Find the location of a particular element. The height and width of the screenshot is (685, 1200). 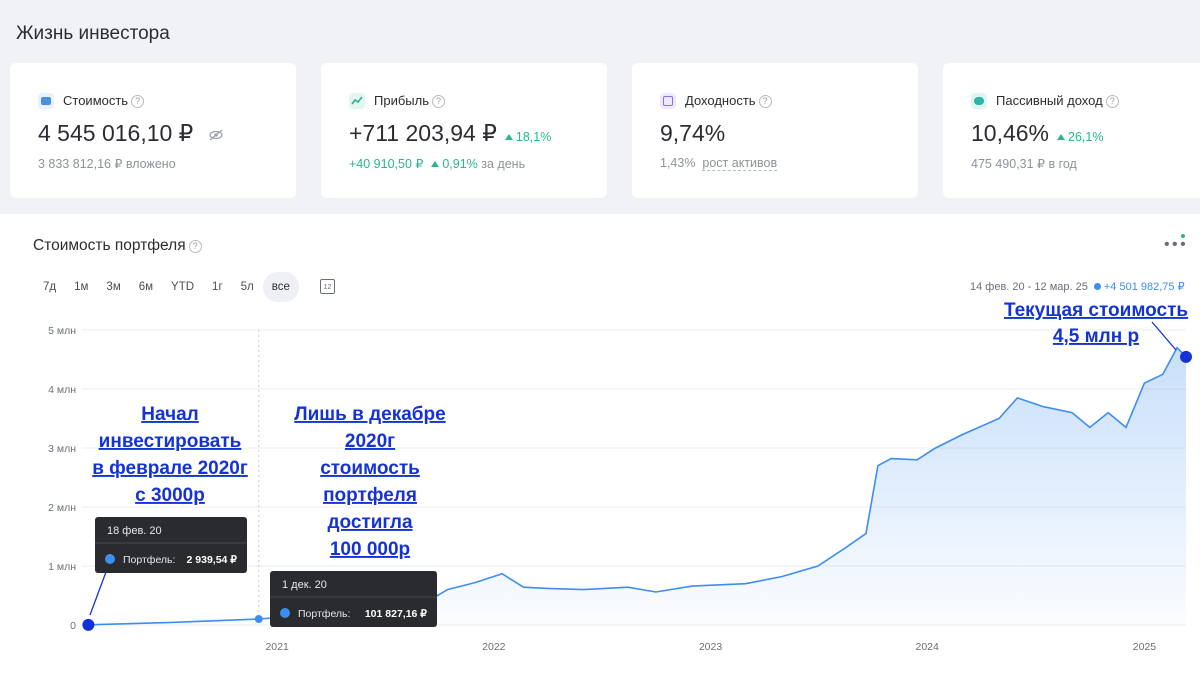

date-range: 14 фев. 20 - 12 мар. 25 is located at coordinates (1029, 287).